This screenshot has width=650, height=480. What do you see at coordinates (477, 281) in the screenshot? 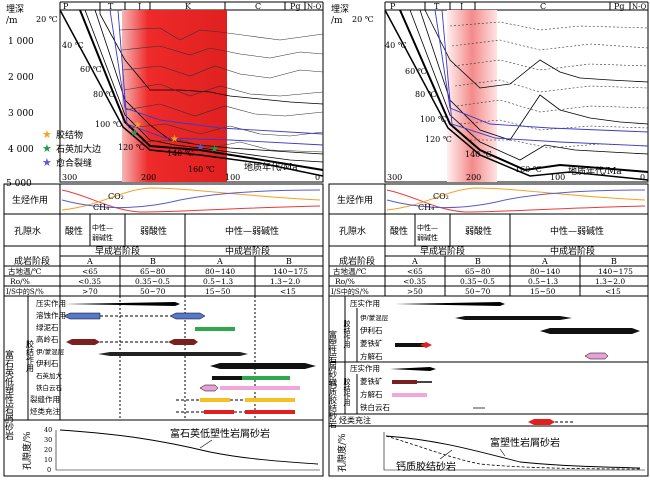
I see `stage-value: 0.35~0.5` at bounding box center [477, 281].